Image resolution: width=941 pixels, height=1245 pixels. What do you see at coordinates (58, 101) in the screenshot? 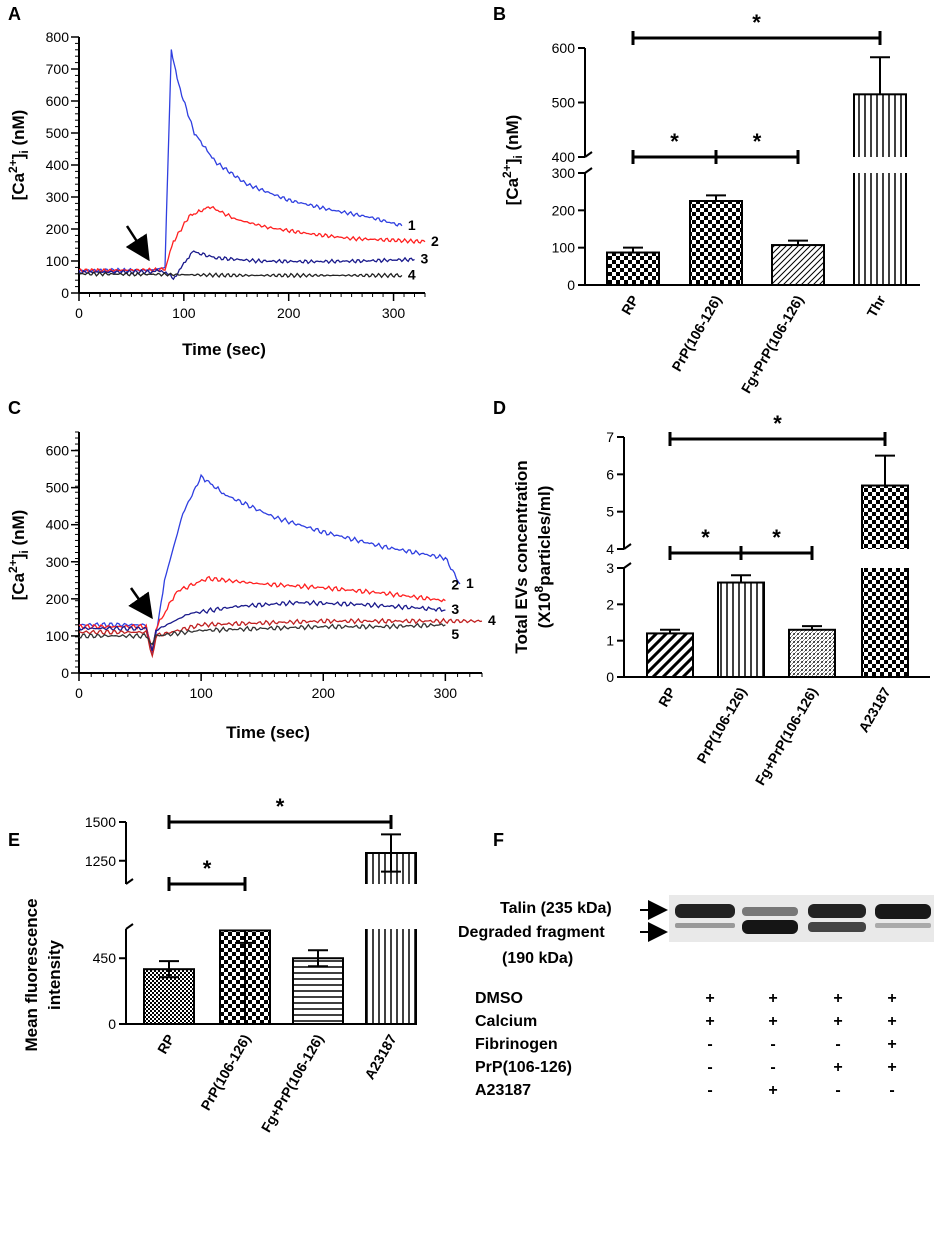
I see `y-tick-label: 600` at bounding box center [58, 101].